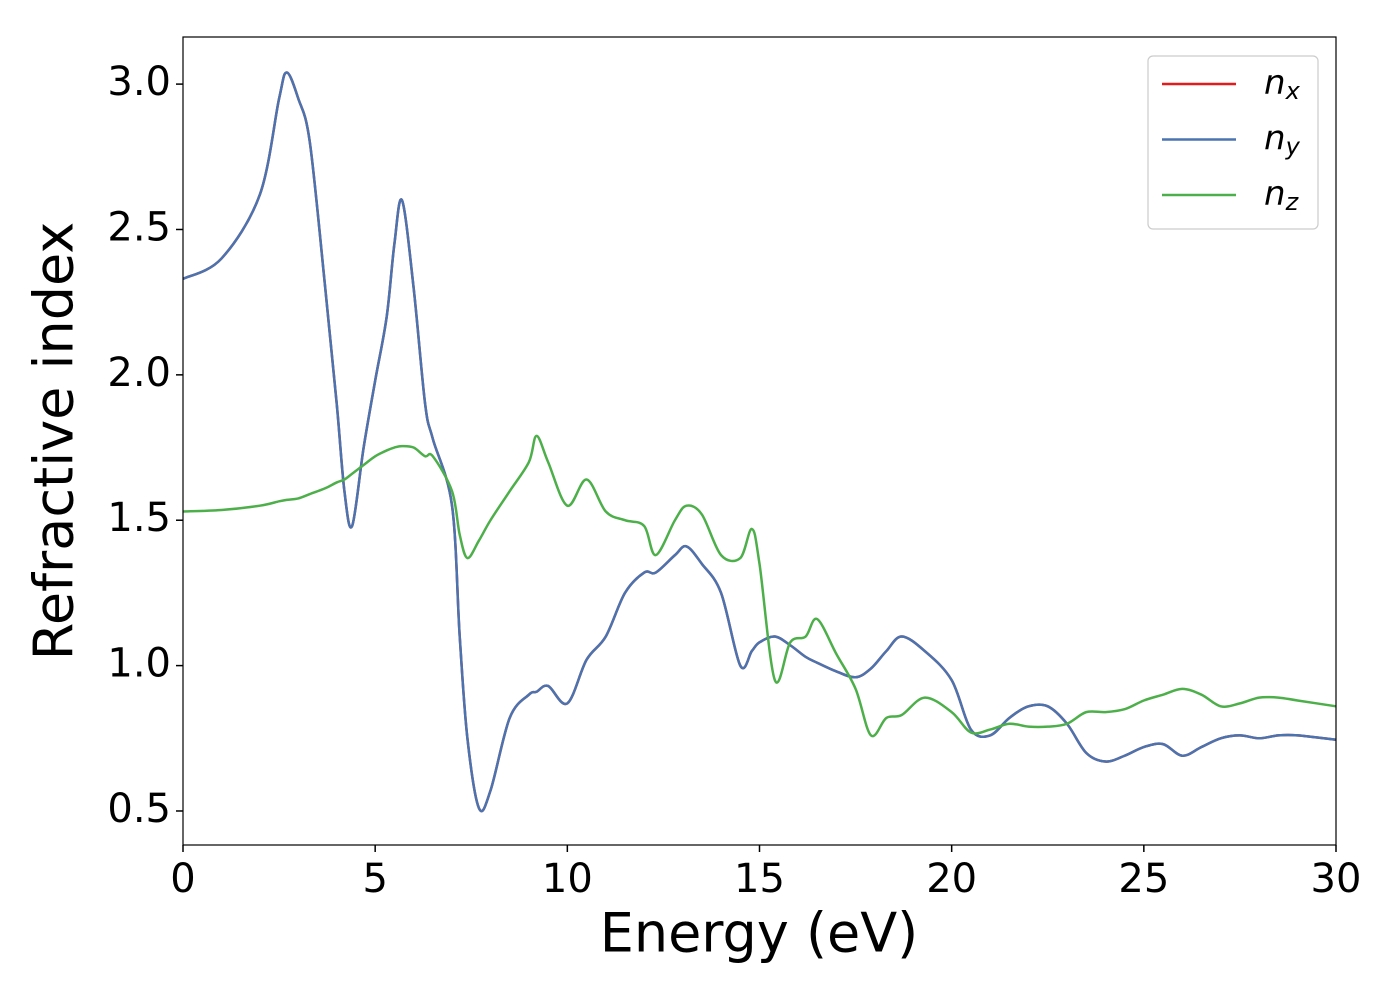 The height and width of the screenshot is (1000, 1400). I want to click on y-tick-label: 0.5, so click(139, 809).